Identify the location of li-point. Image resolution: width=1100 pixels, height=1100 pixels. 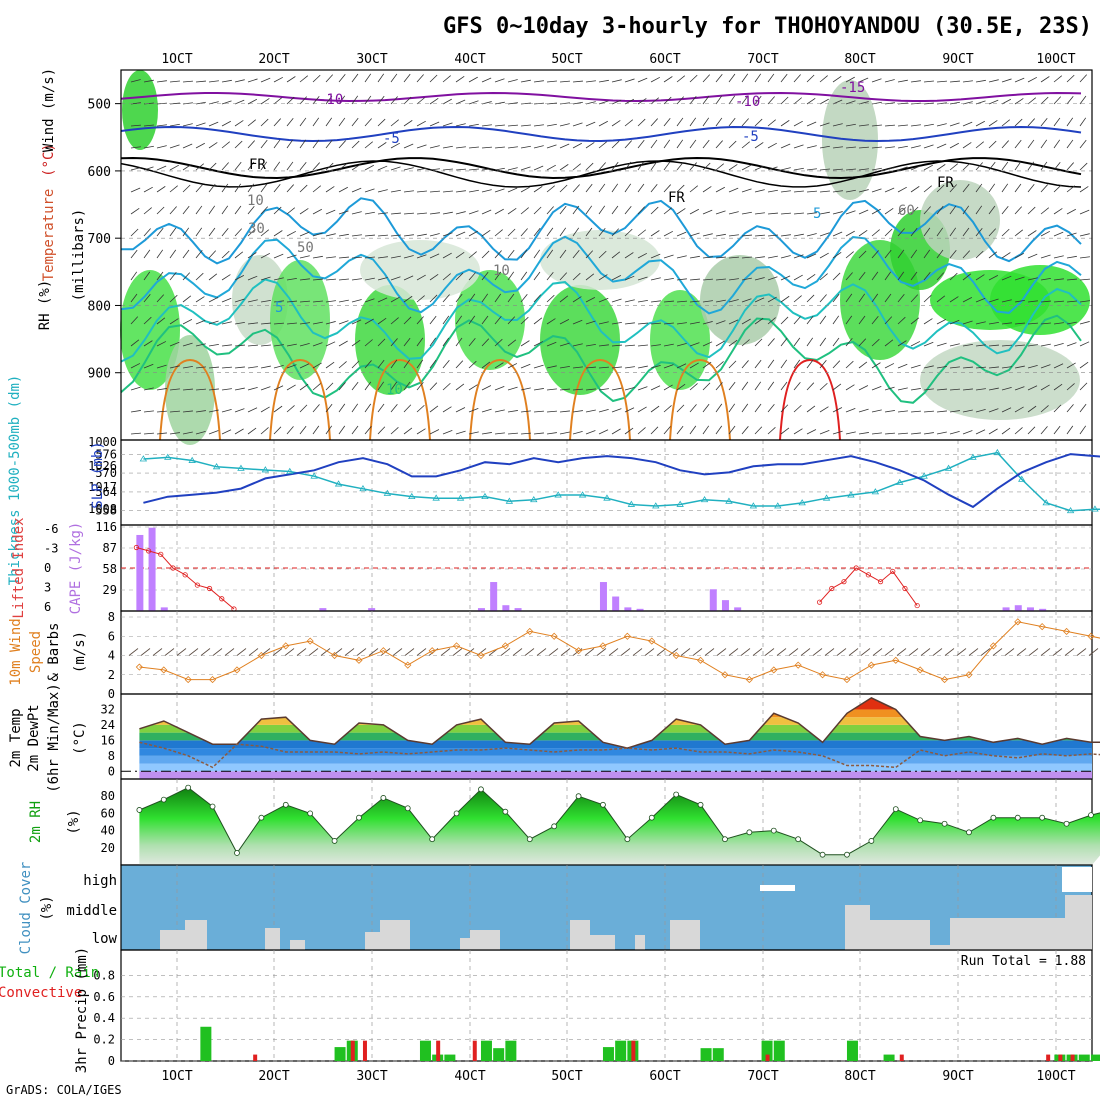
(844, 582).